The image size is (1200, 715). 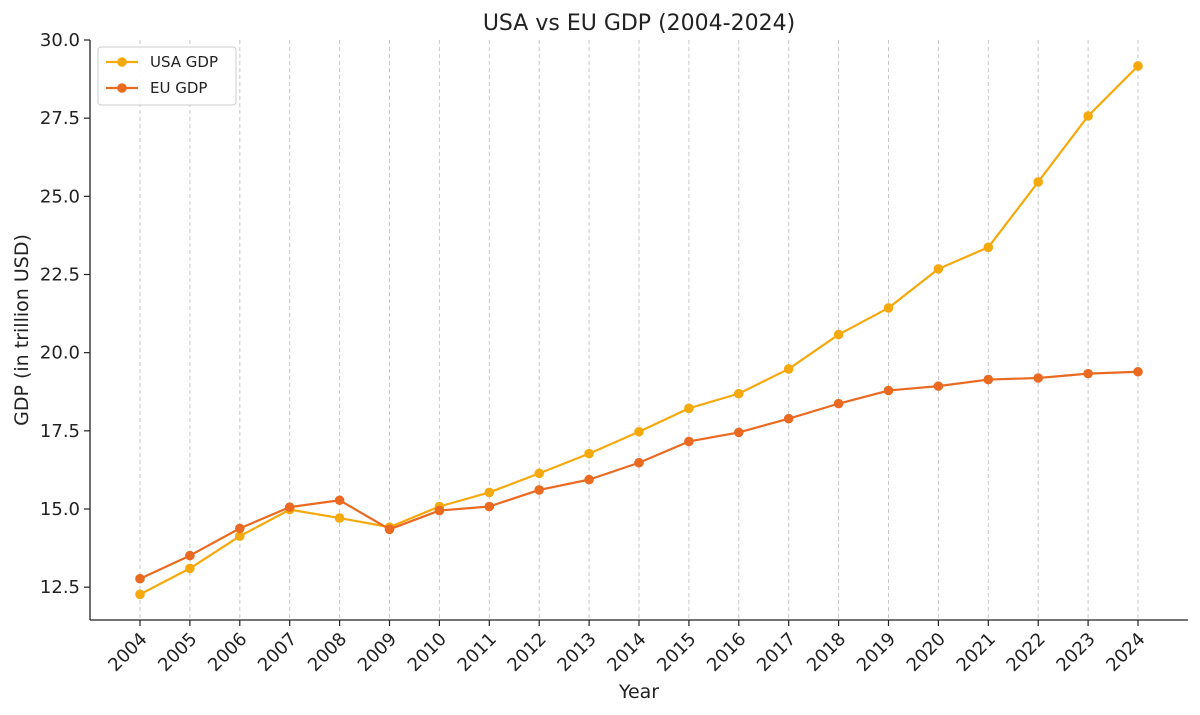 What do you see at coordinates (277, 652) in the screenshot?
I see `x-tick-label: 2007` at bounding box center [277, 652].